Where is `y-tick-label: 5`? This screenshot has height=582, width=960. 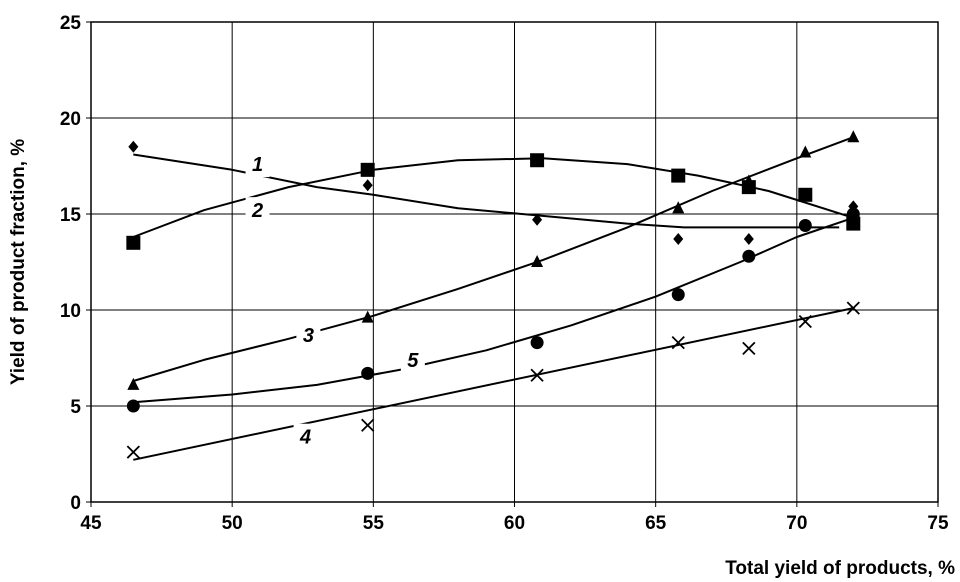 y-tick-label: 5 is located at coordinates (75, 407).